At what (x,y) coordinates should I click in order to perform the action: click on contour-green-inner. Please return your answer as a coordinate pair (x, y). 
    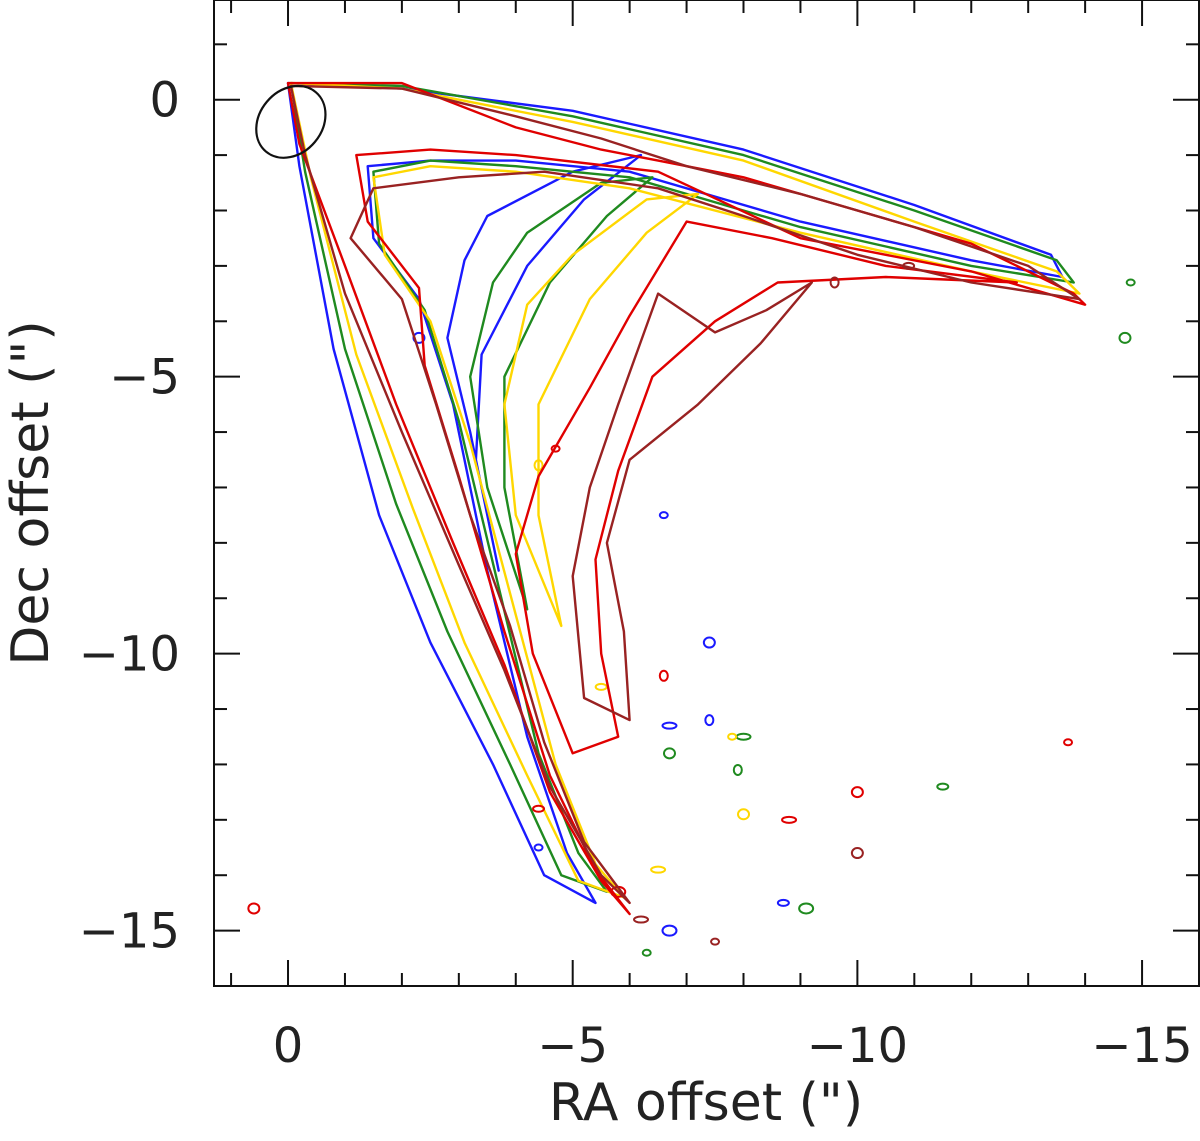
    Looking at the image, I should click on (561, 393).